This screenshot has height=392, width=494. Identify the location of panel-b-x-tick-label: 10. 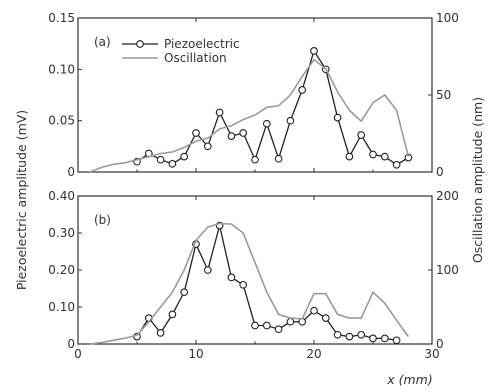
(195, 354).